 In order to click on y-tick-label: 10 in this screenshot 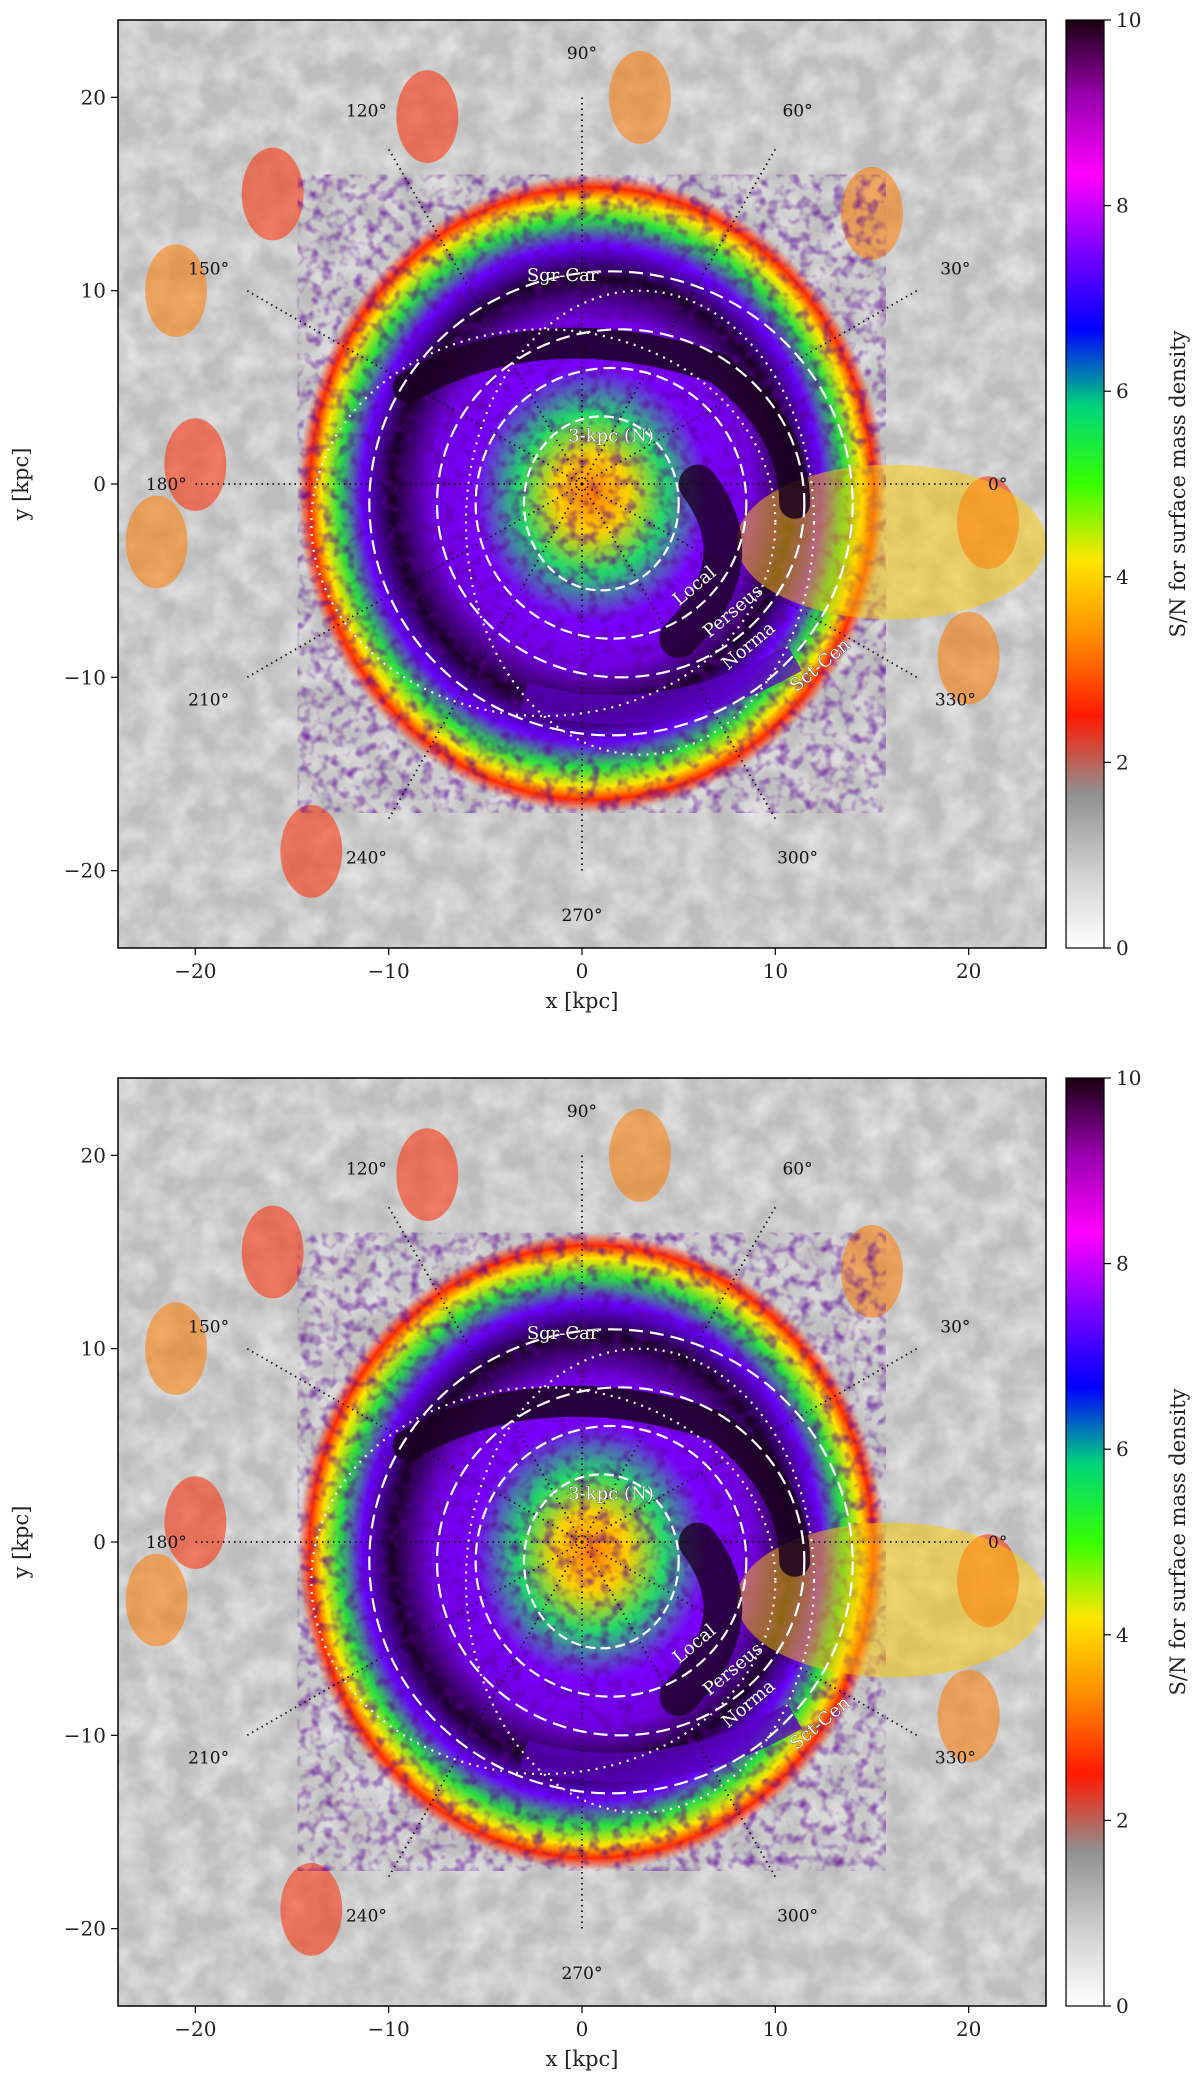, I will do `click(93, 291)`.